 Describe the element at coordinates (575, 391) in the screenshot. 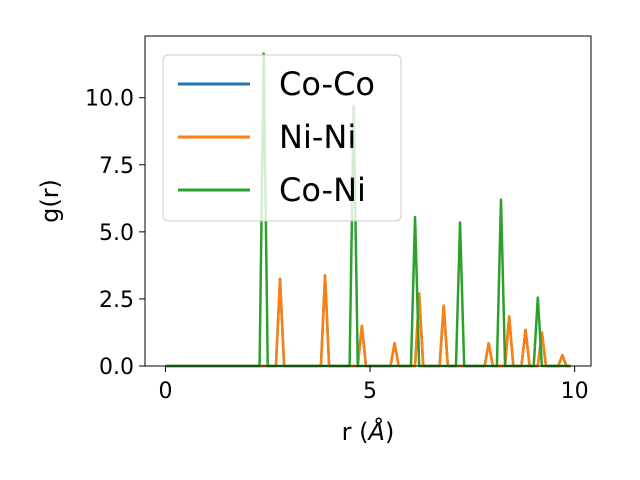

I see `x-tick-label: 10` at that location.